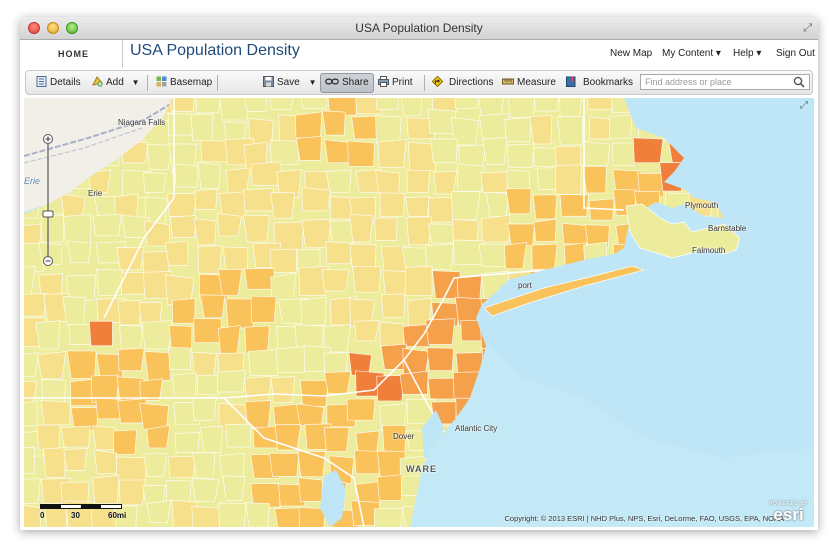  Describe the element at coordinates (795, 53) in the screenshot. I see `nav-sign-out: Sign Out` at that location.